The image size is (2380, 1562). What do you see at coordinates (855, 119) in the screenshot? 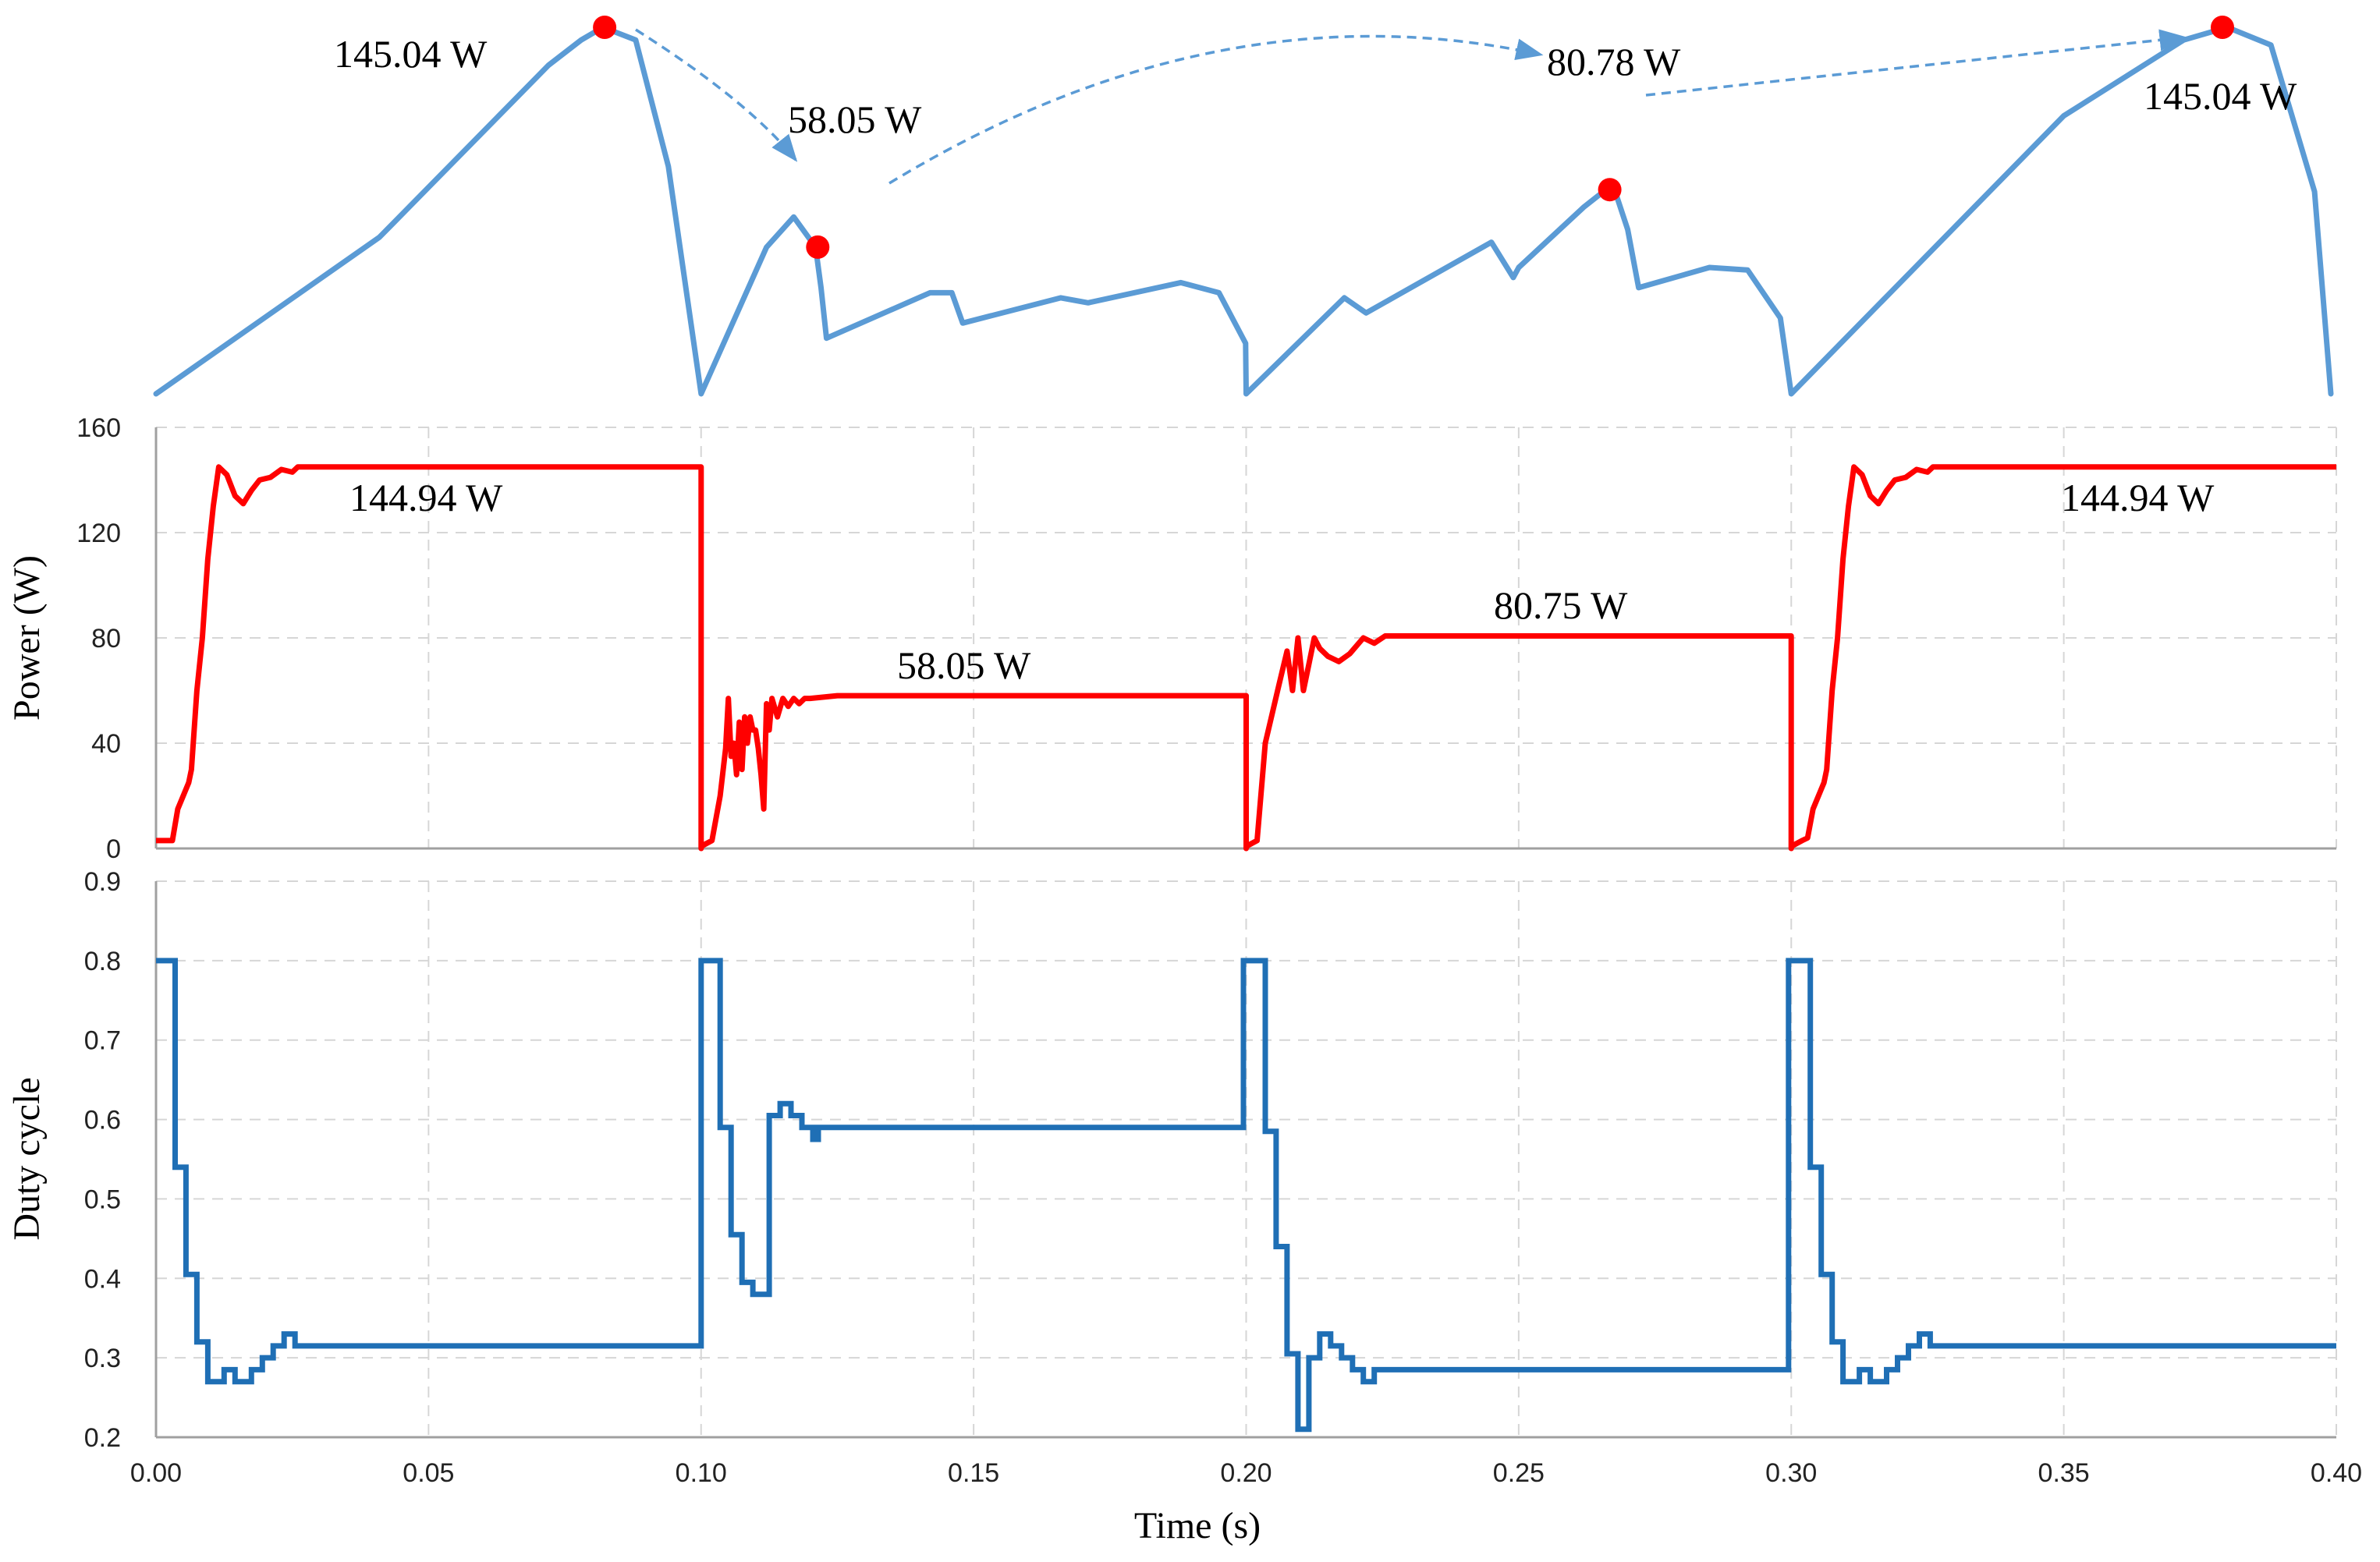
I see `top-annotation-1: 58.05 W` at bounding box center [855, 119].